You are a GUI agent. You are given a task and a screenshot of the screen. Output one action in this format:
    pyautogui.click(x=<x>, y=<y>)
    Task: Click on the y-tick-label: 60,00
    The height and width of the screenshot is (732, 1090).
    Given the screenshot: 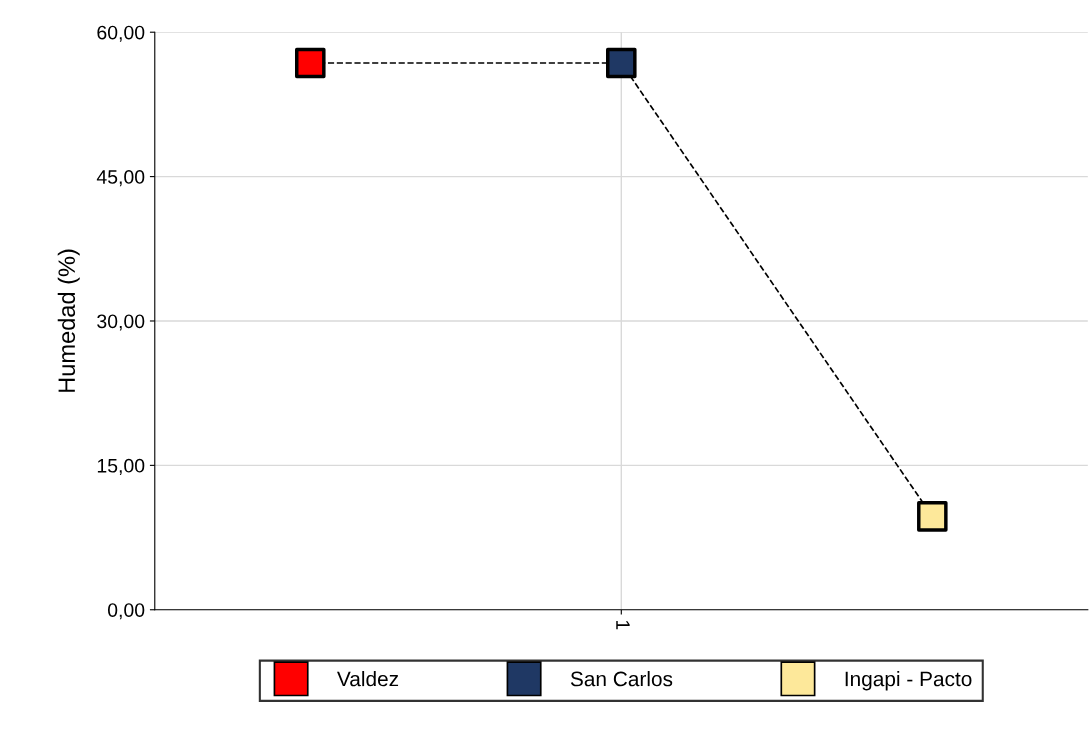 What is the action you would take?
    pyautogui.click(x=121, y=33)
    